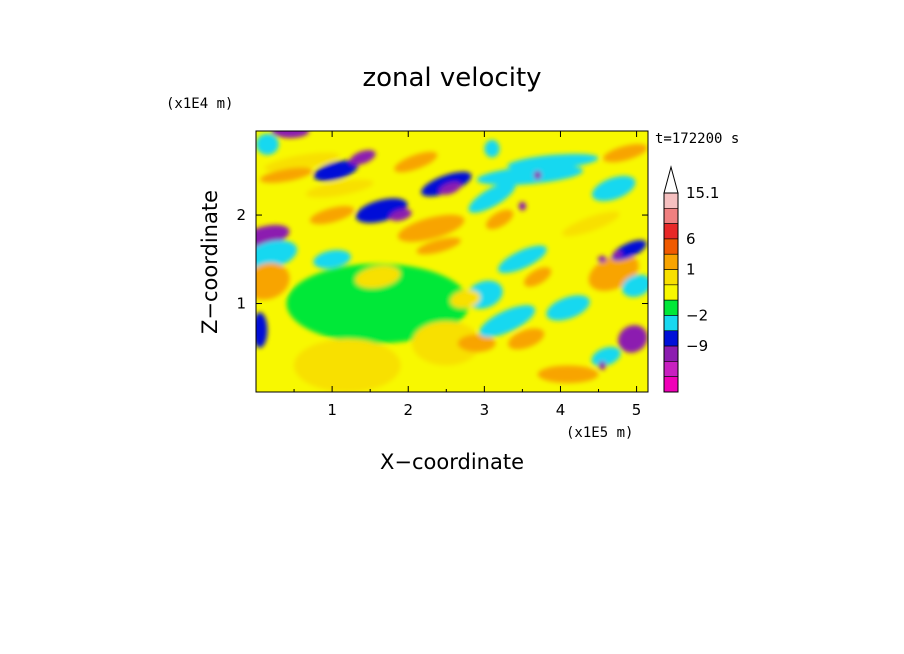 The width and height of the screenshot is (904, 654). Describe the element at coordinates (408, 410) in the screenshot. I see `x-tick-label: 2` at that location.